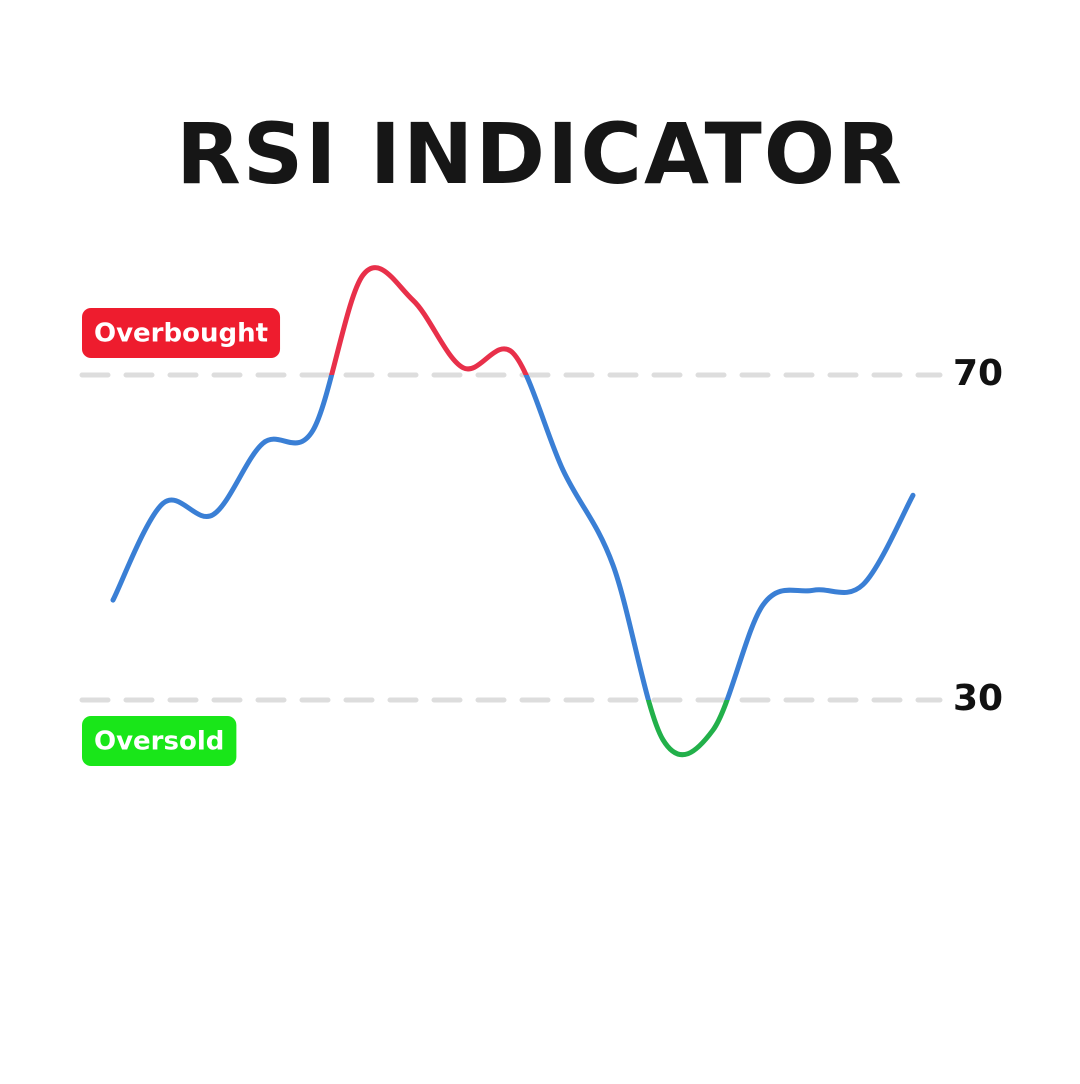 Image resolution: width=1080 pixels, height=1084 pixels. I want to click on chart-title: RSI INDICATOR, so click(540, 154).